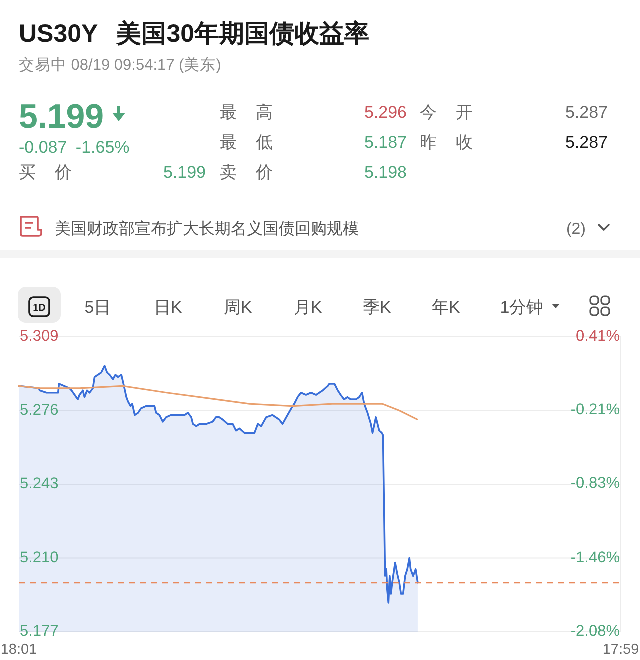  What do you see at coordinates (98, 307) in the screenshot?
I see `text: 5日` at bounding box center [98, 307].